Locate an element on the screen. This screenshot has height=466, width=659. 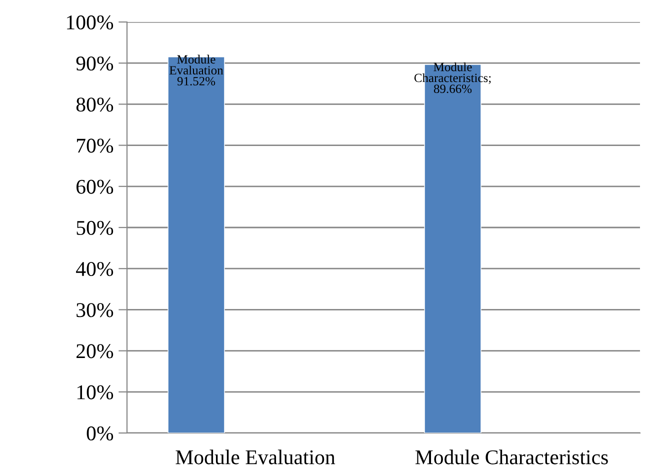
y-tick-label: 40% is located at coordinates (95, 269).